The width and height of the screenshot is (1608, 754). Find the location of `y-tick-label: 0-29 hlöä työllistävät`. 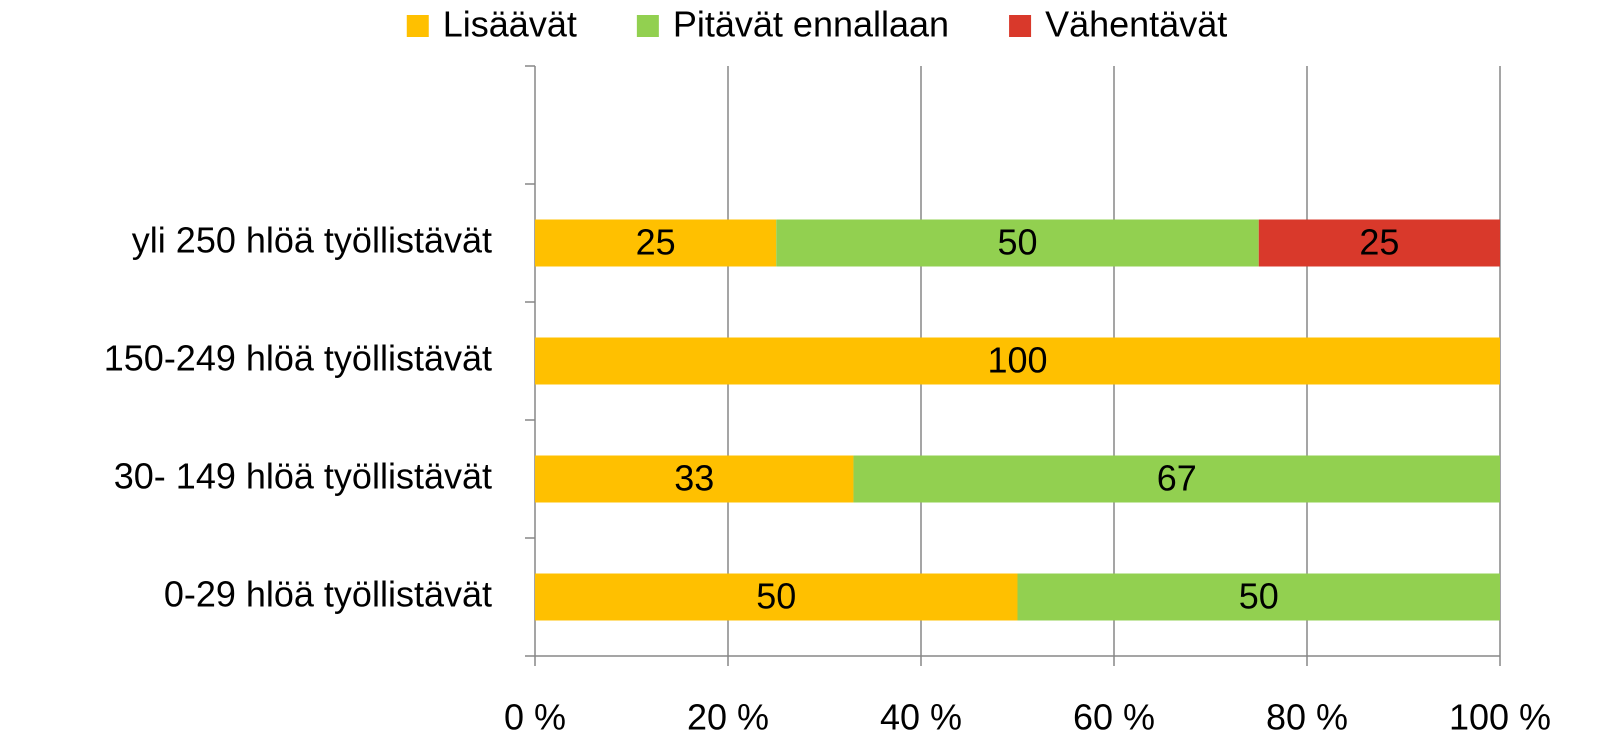

y-tick-label: 0-29 hlöä työllistävät is located at coordinates (328, 594).